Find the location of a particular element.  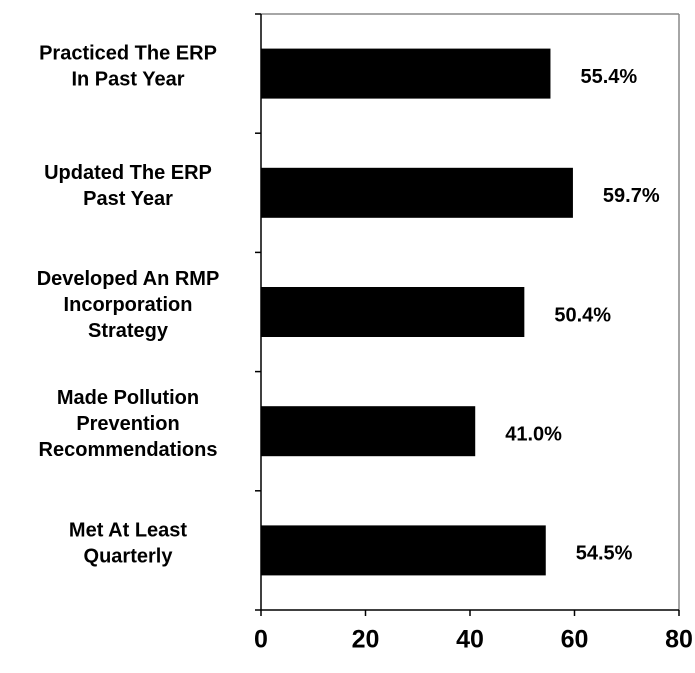

value-label: 59.7% is located at coordinates (631, 196).